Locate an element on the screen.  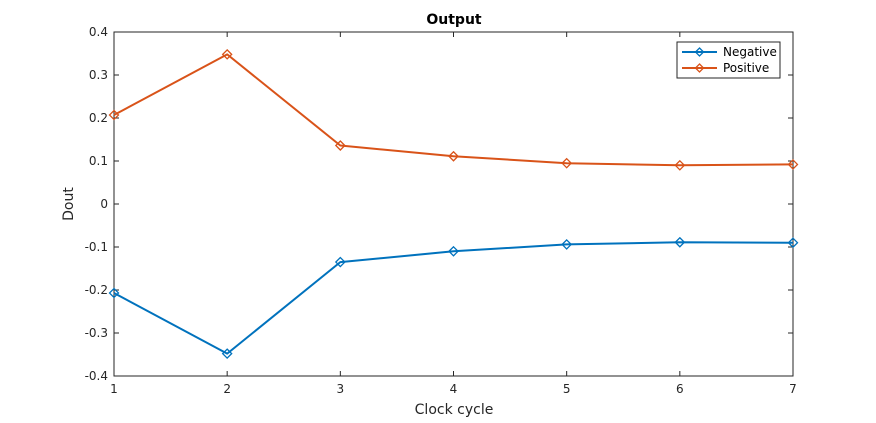
chart-title: Output is located at coordinates (454, 20).